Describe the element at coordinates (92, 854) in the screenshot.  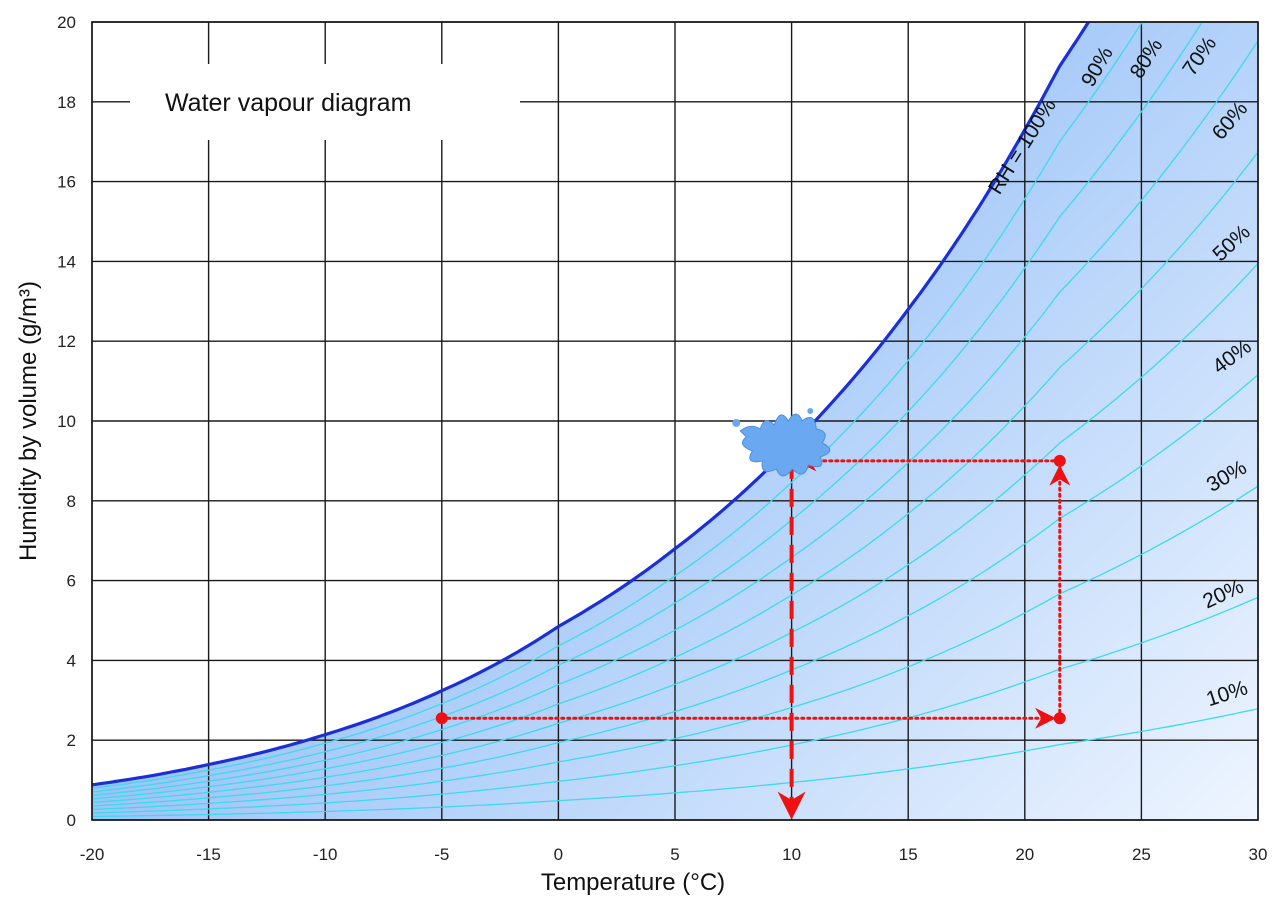
I see `x-tick-label: -20` at that location.